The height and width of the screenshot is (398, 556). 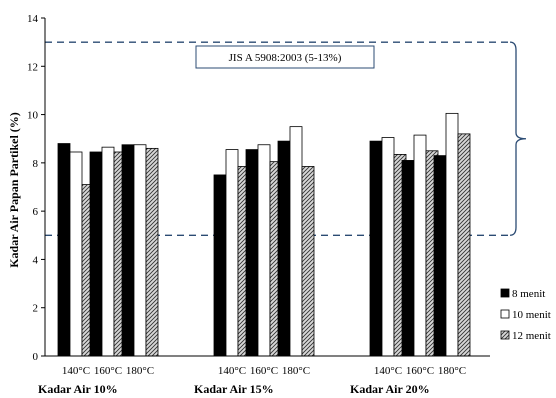 What do you see at coordinates (78, 389) in the screenshot?
I see `group-label: Kadar Air 10%` at bounding box center [78, 389].